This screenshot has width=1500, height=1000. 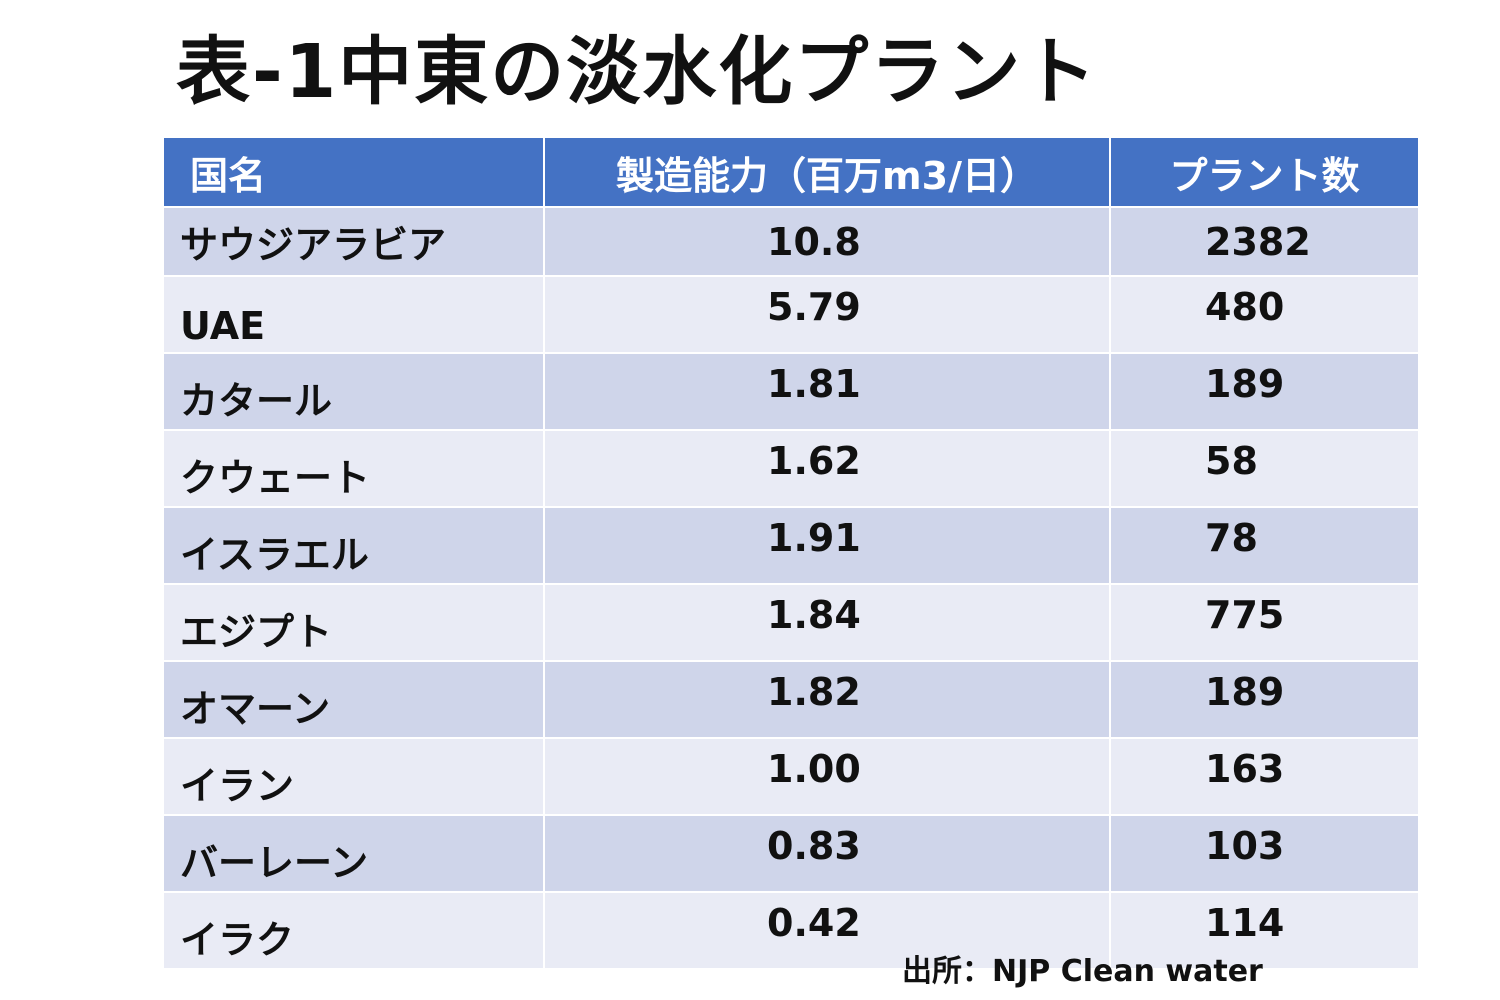 I want to click on country-cell: エジプト, so click(x=353, y=622).